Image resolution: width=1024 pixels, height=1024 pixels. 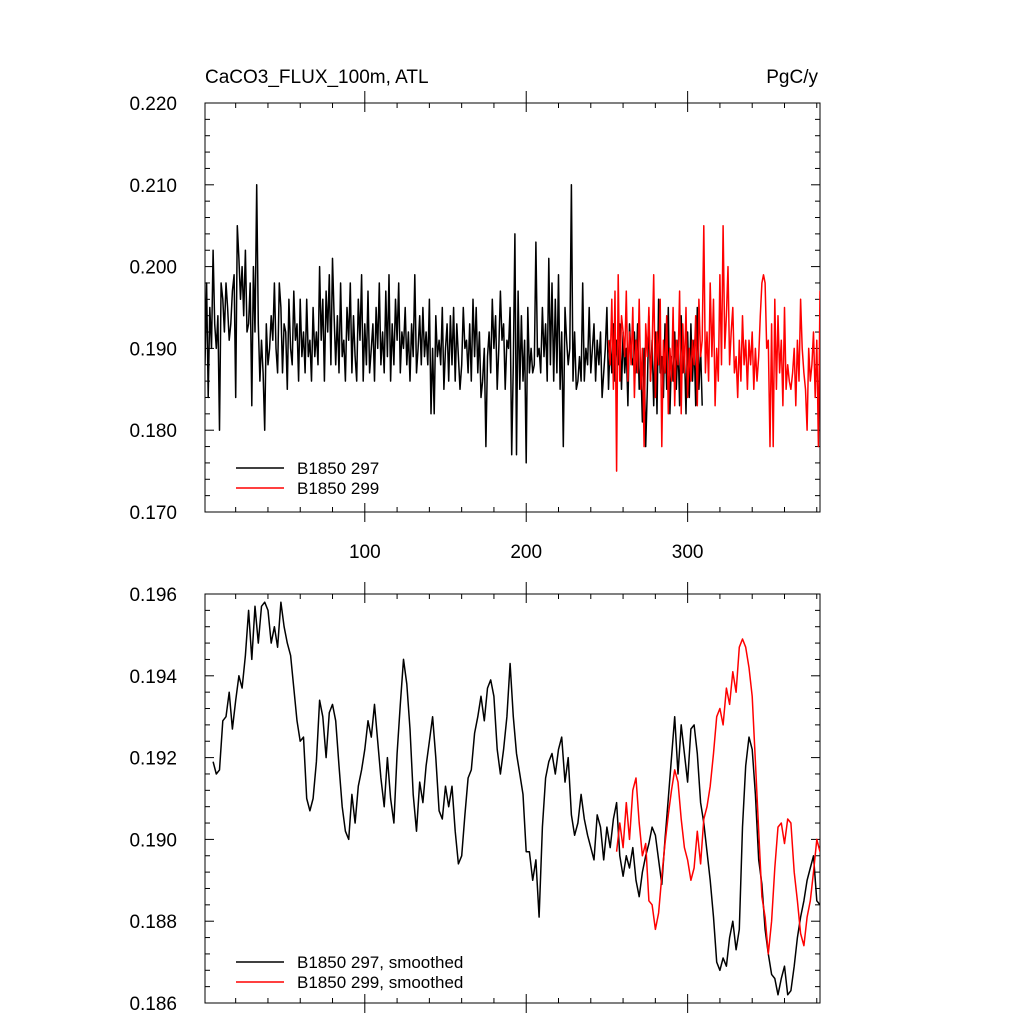 What do you see at coordinates (153, 104) in the screenshot?
I see `y-tick-label: 0.220` at bounding box center [153, 104].